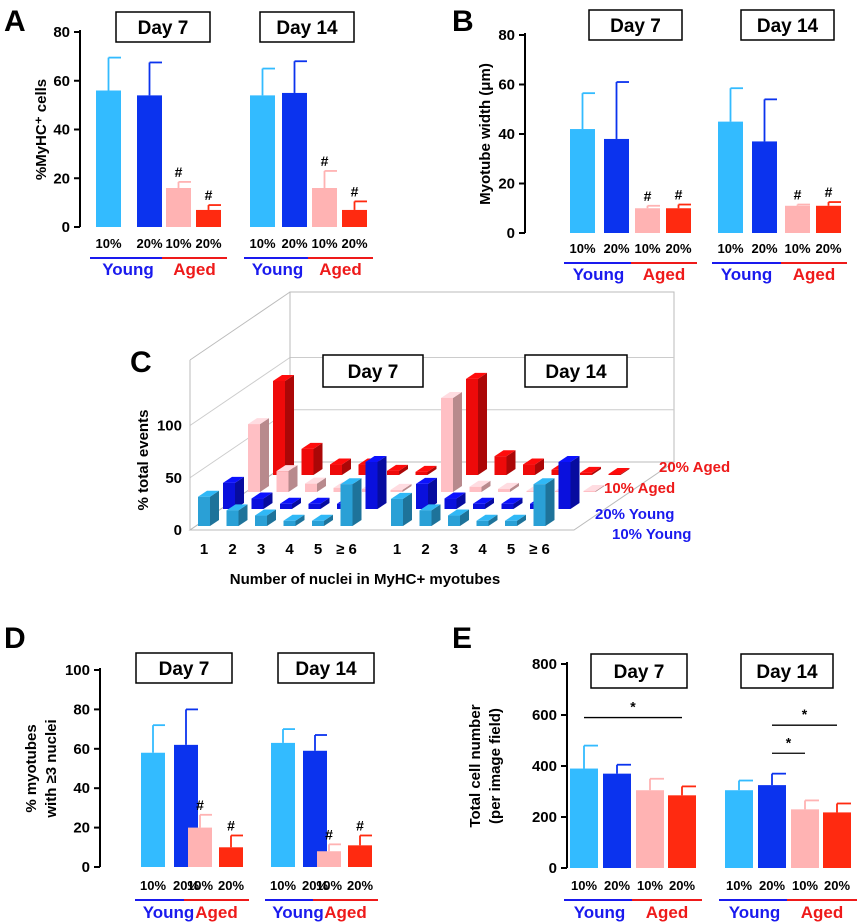 This screenshot has height=924, width=865. I want to click on bar3d-3-d0-c3, so click(364, 469).